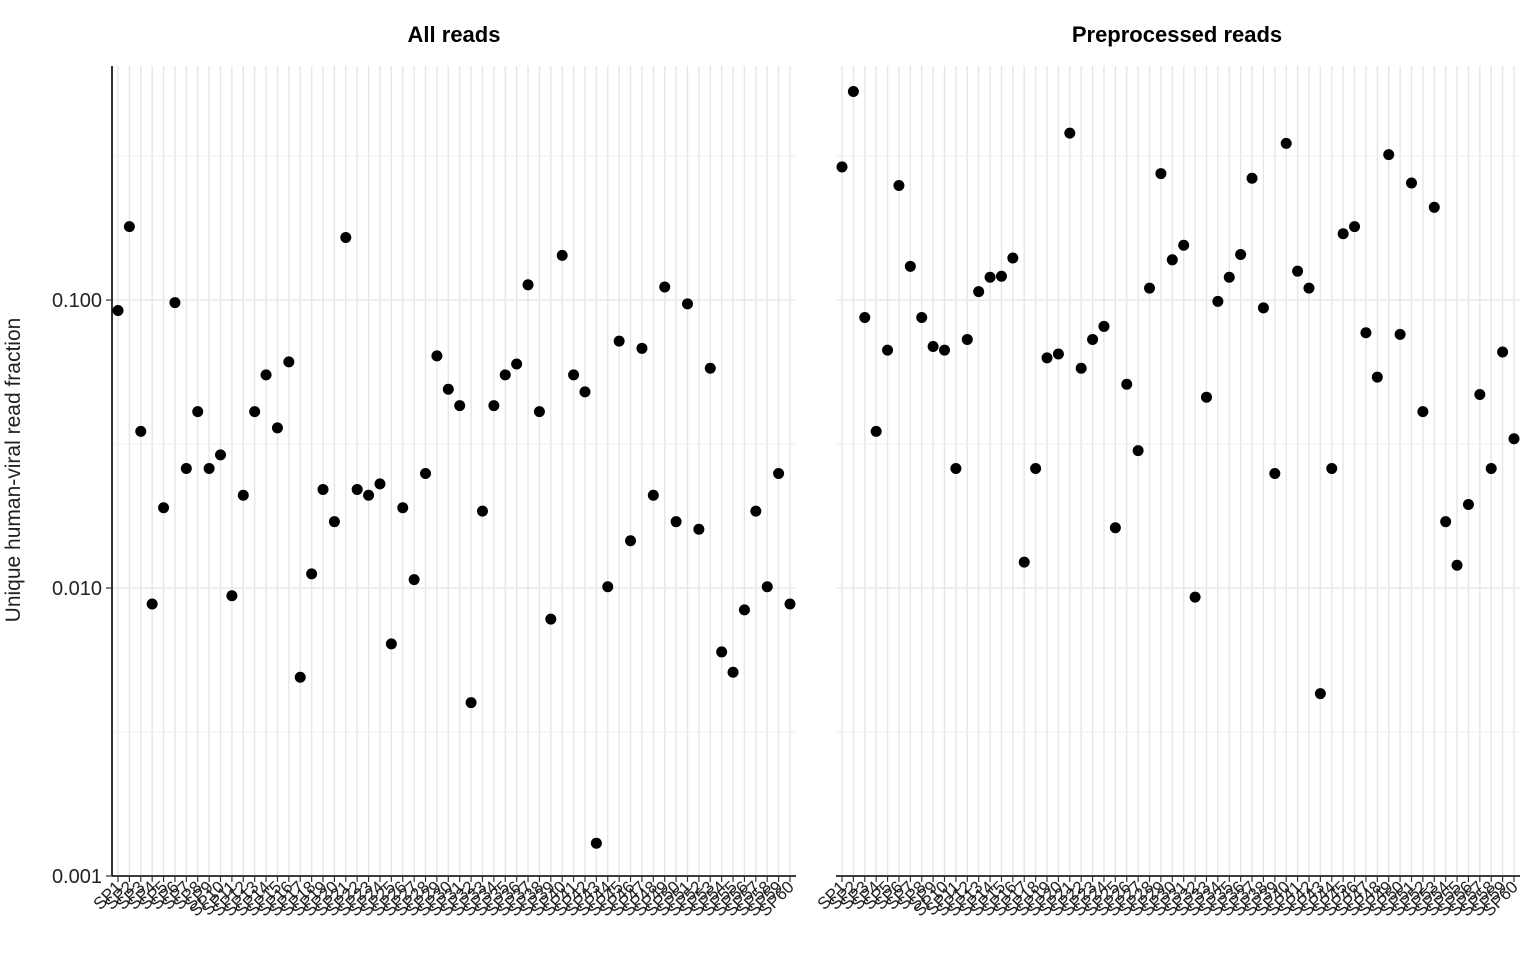 The image size is (1536, 960). I want to click on y-axis-label: Unique human-viral read fraction, so click(13, 470).